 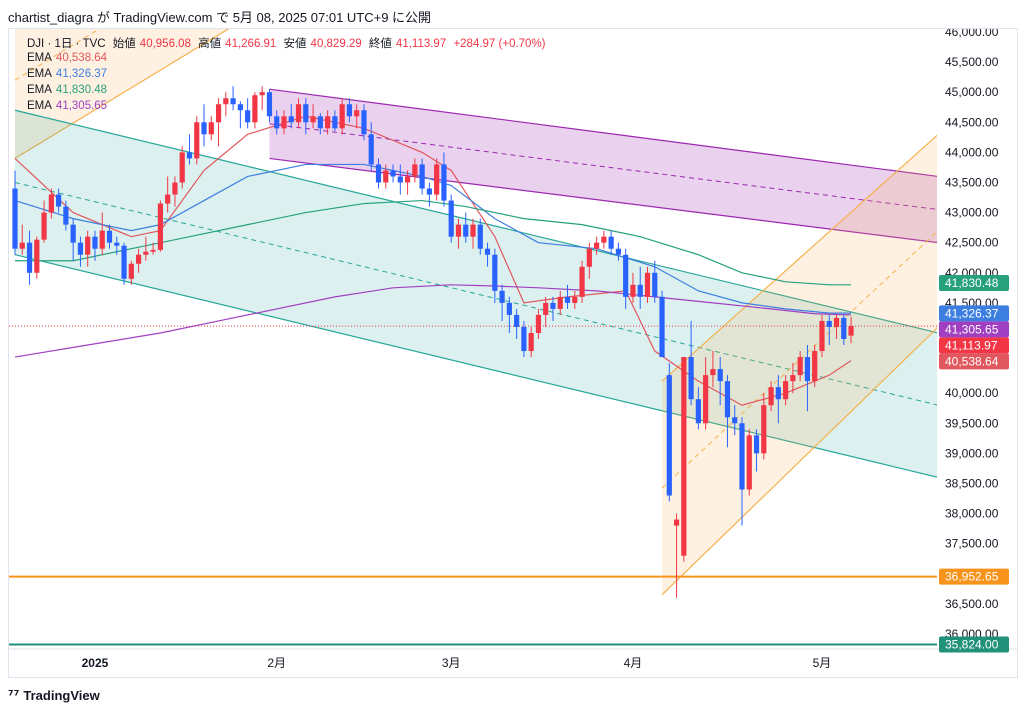 I want to click on price-label: 41,326.37, so click(x=974, y=313).